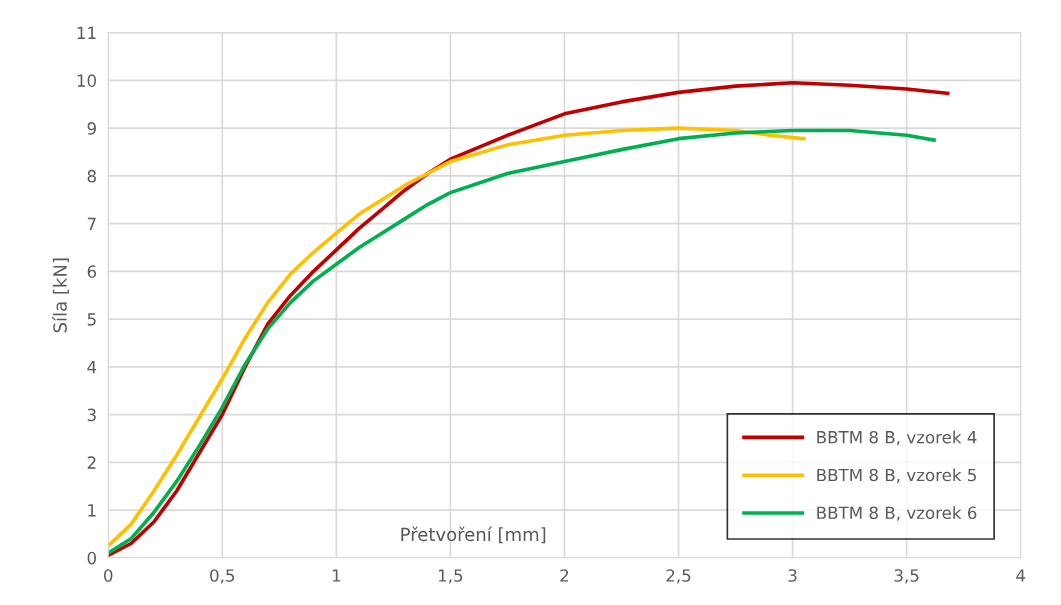  Describe the element at coordinates (564, 575) in the screenshot. I see `x-tick-label: 2` at that location.